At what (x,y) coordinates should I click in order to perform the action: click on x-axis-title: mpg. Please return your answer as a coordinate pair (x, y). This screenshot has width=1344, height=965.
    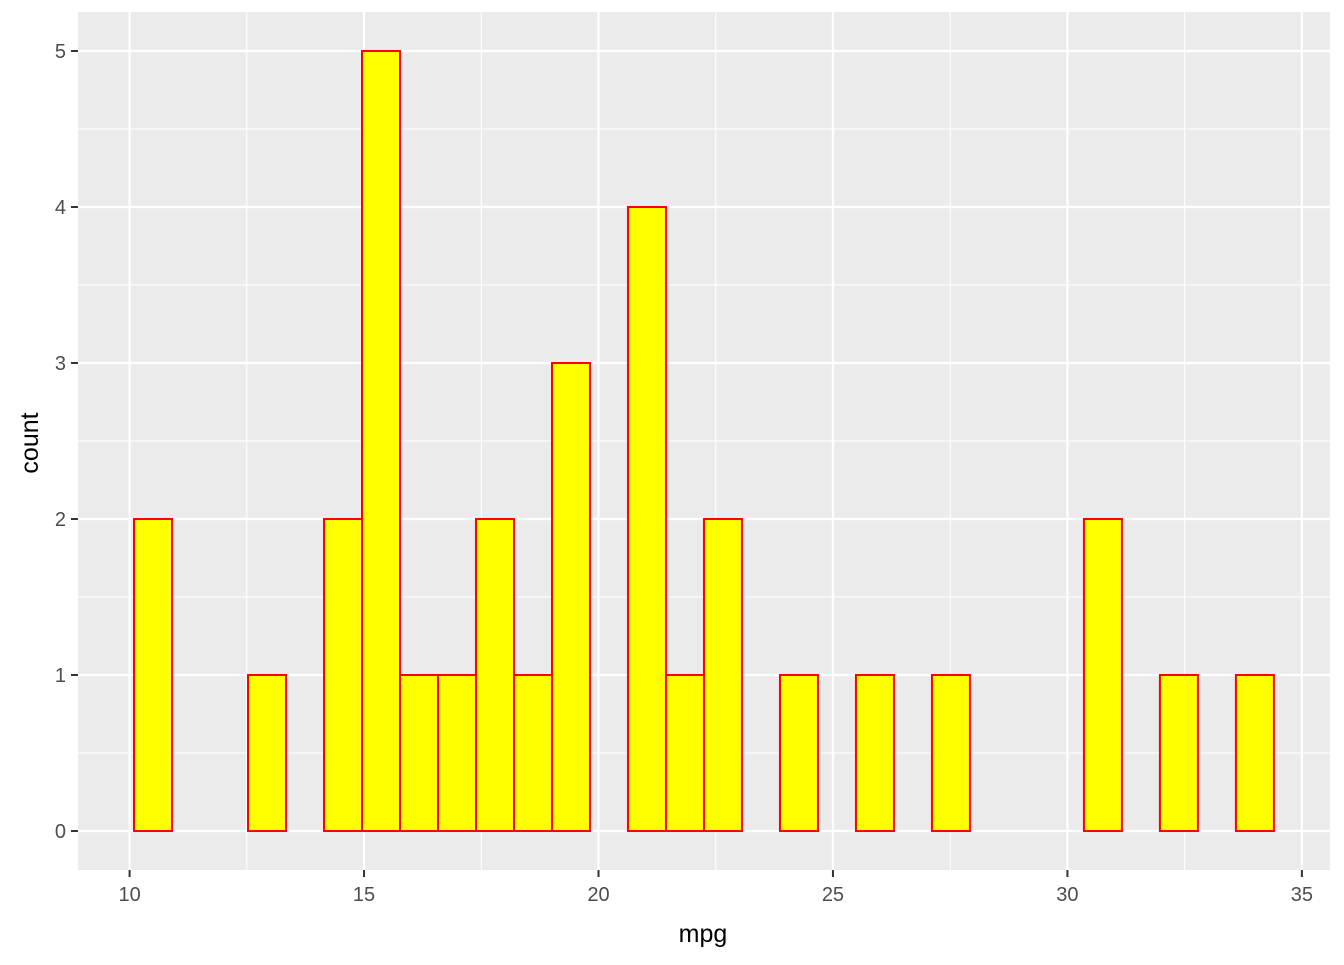
    Looking at the image, I should click on (703, 934).